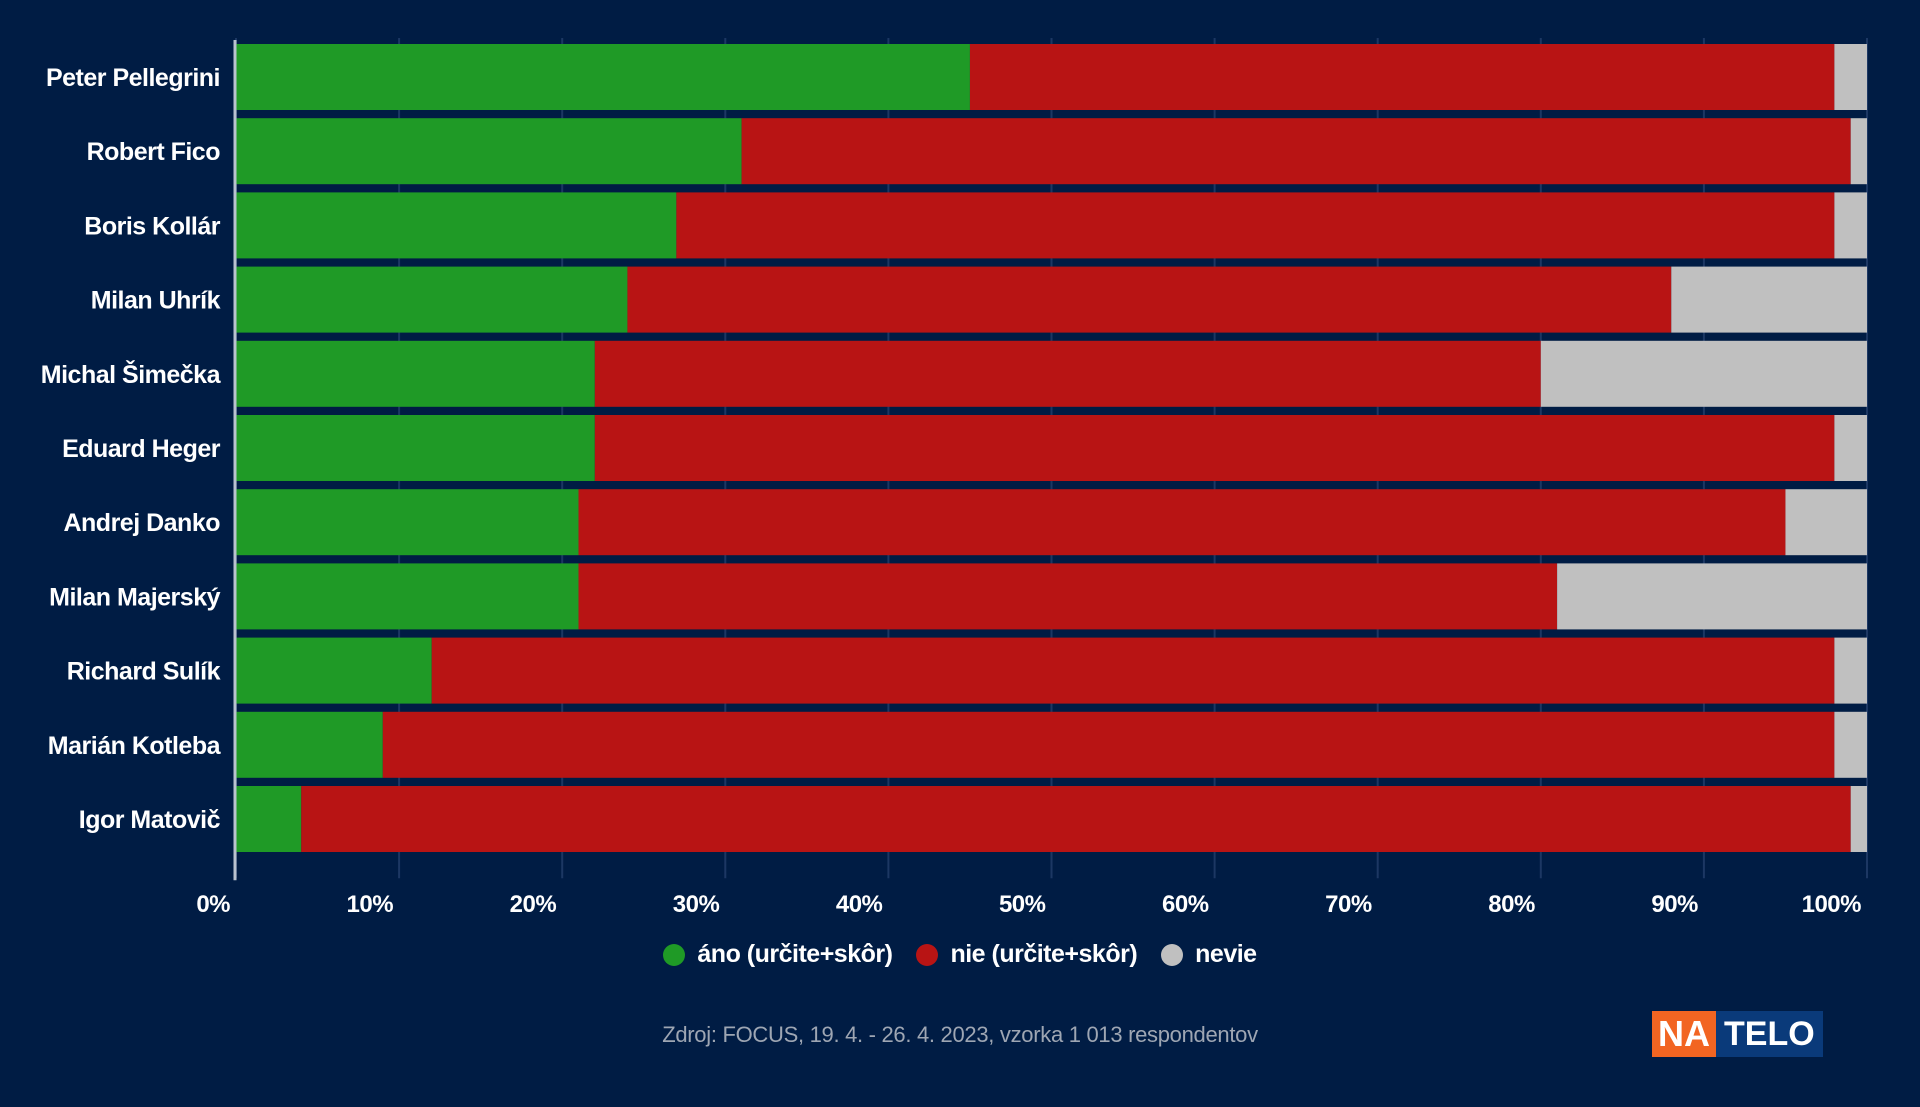  Describe the element at coordinates (1044, 954) in the screenshot. I see `legend-label-nie: nie (určite+skôr)` at that location.